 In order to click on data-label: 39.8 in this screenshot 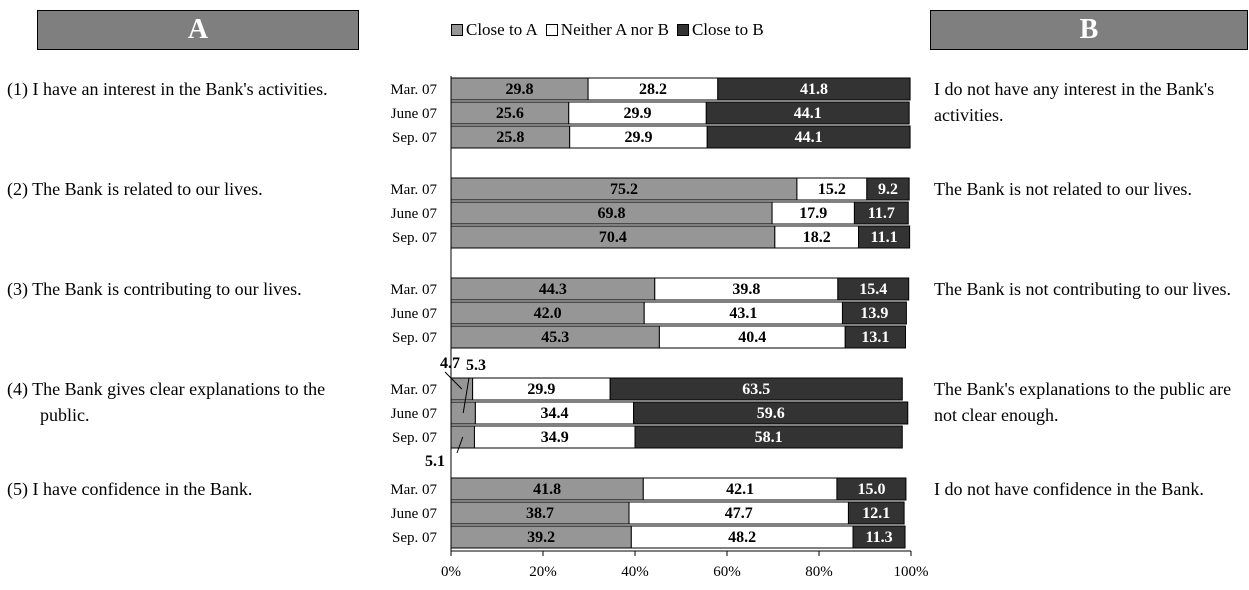, I will do `click(746, 289)`.